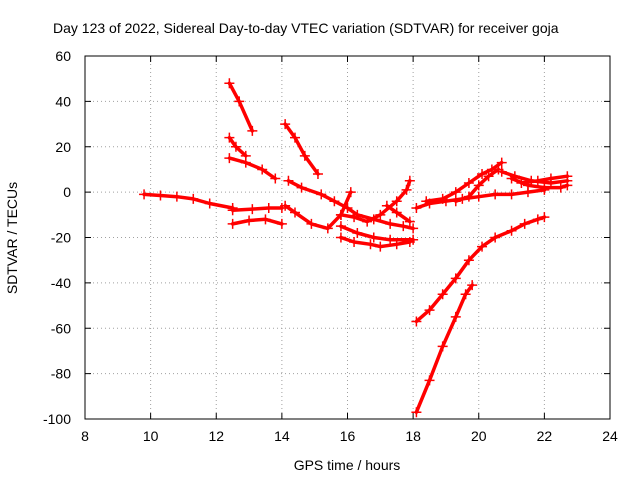 This screenshot has width=640, height=480. I want to click on series-arc11, so click(375, 201).